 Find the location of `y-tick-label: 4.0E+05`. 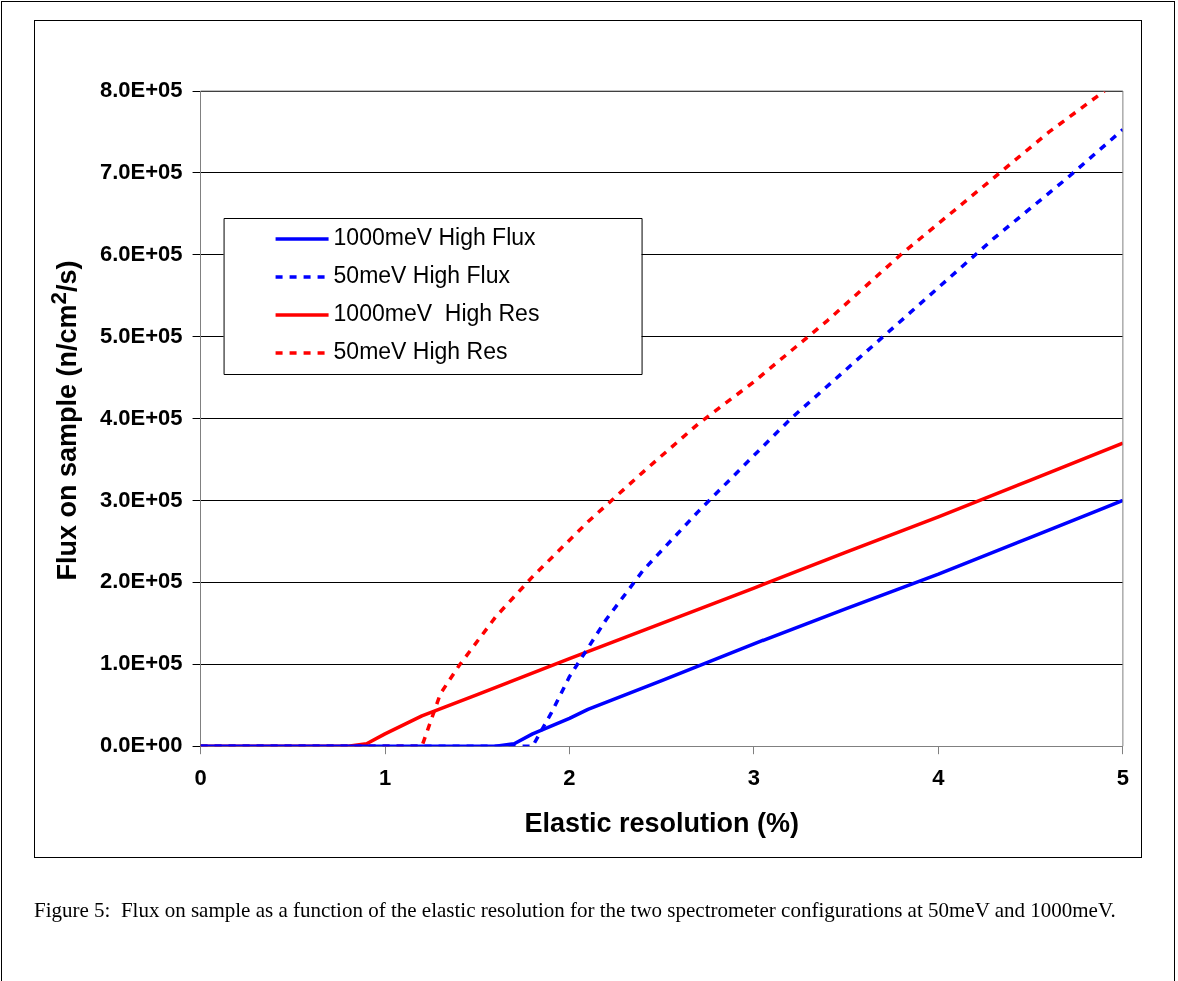

y-tick-label: 4.0E+05 is located at coordinates (141, 417).